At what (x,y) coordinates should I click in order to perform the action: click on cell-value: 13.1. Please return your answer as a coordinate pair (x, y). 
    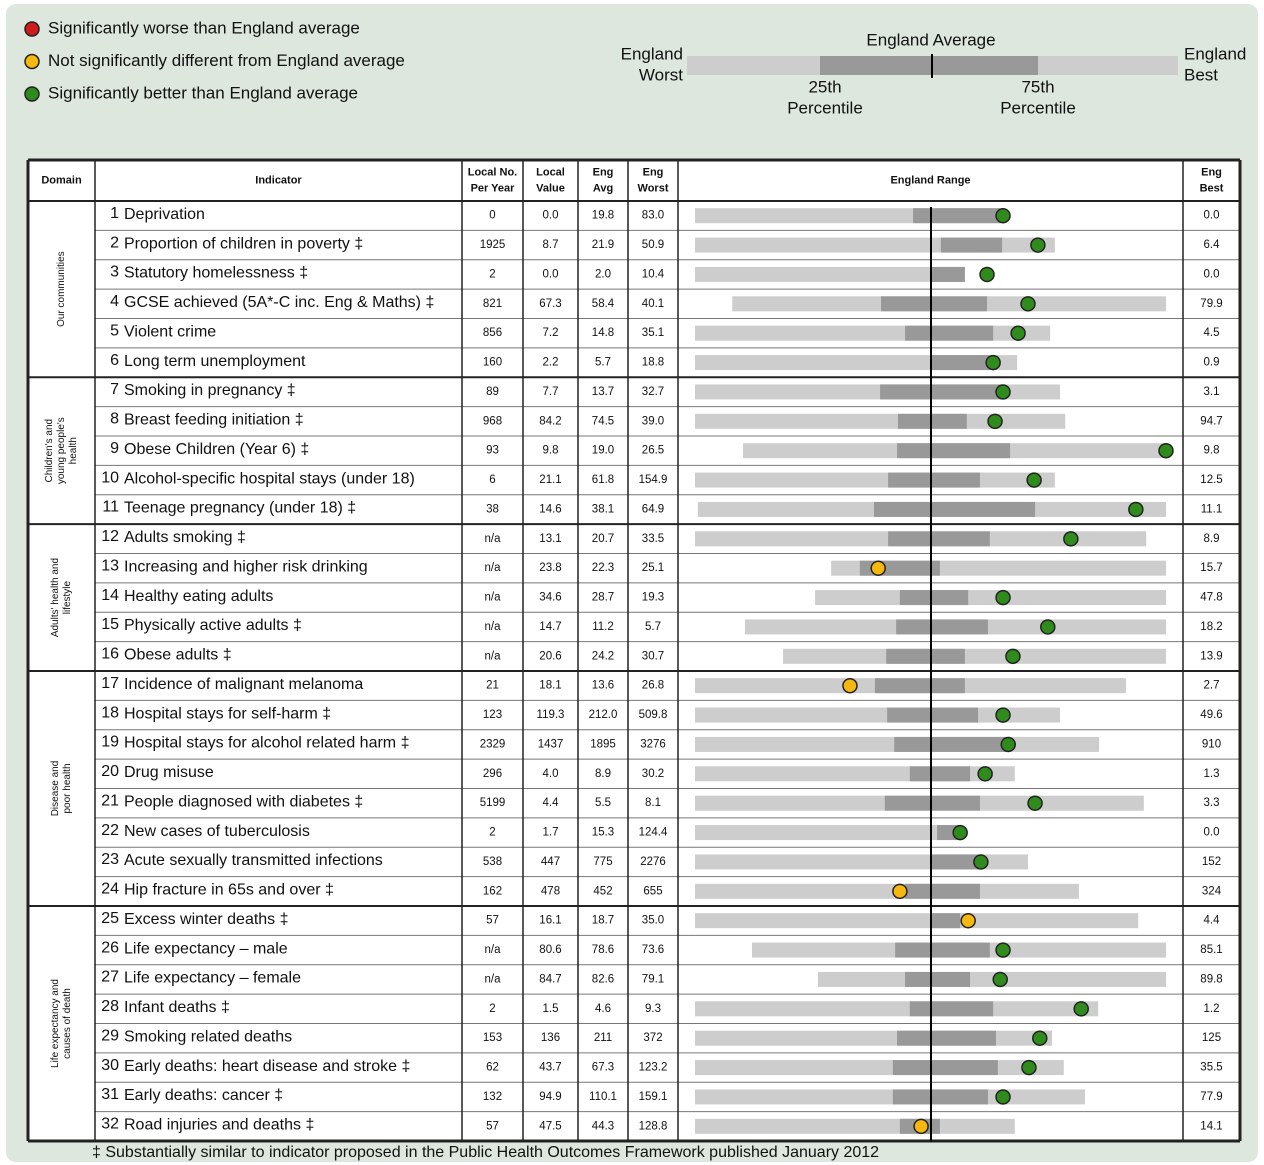
    Looking at the image, I should click on (550, 539).